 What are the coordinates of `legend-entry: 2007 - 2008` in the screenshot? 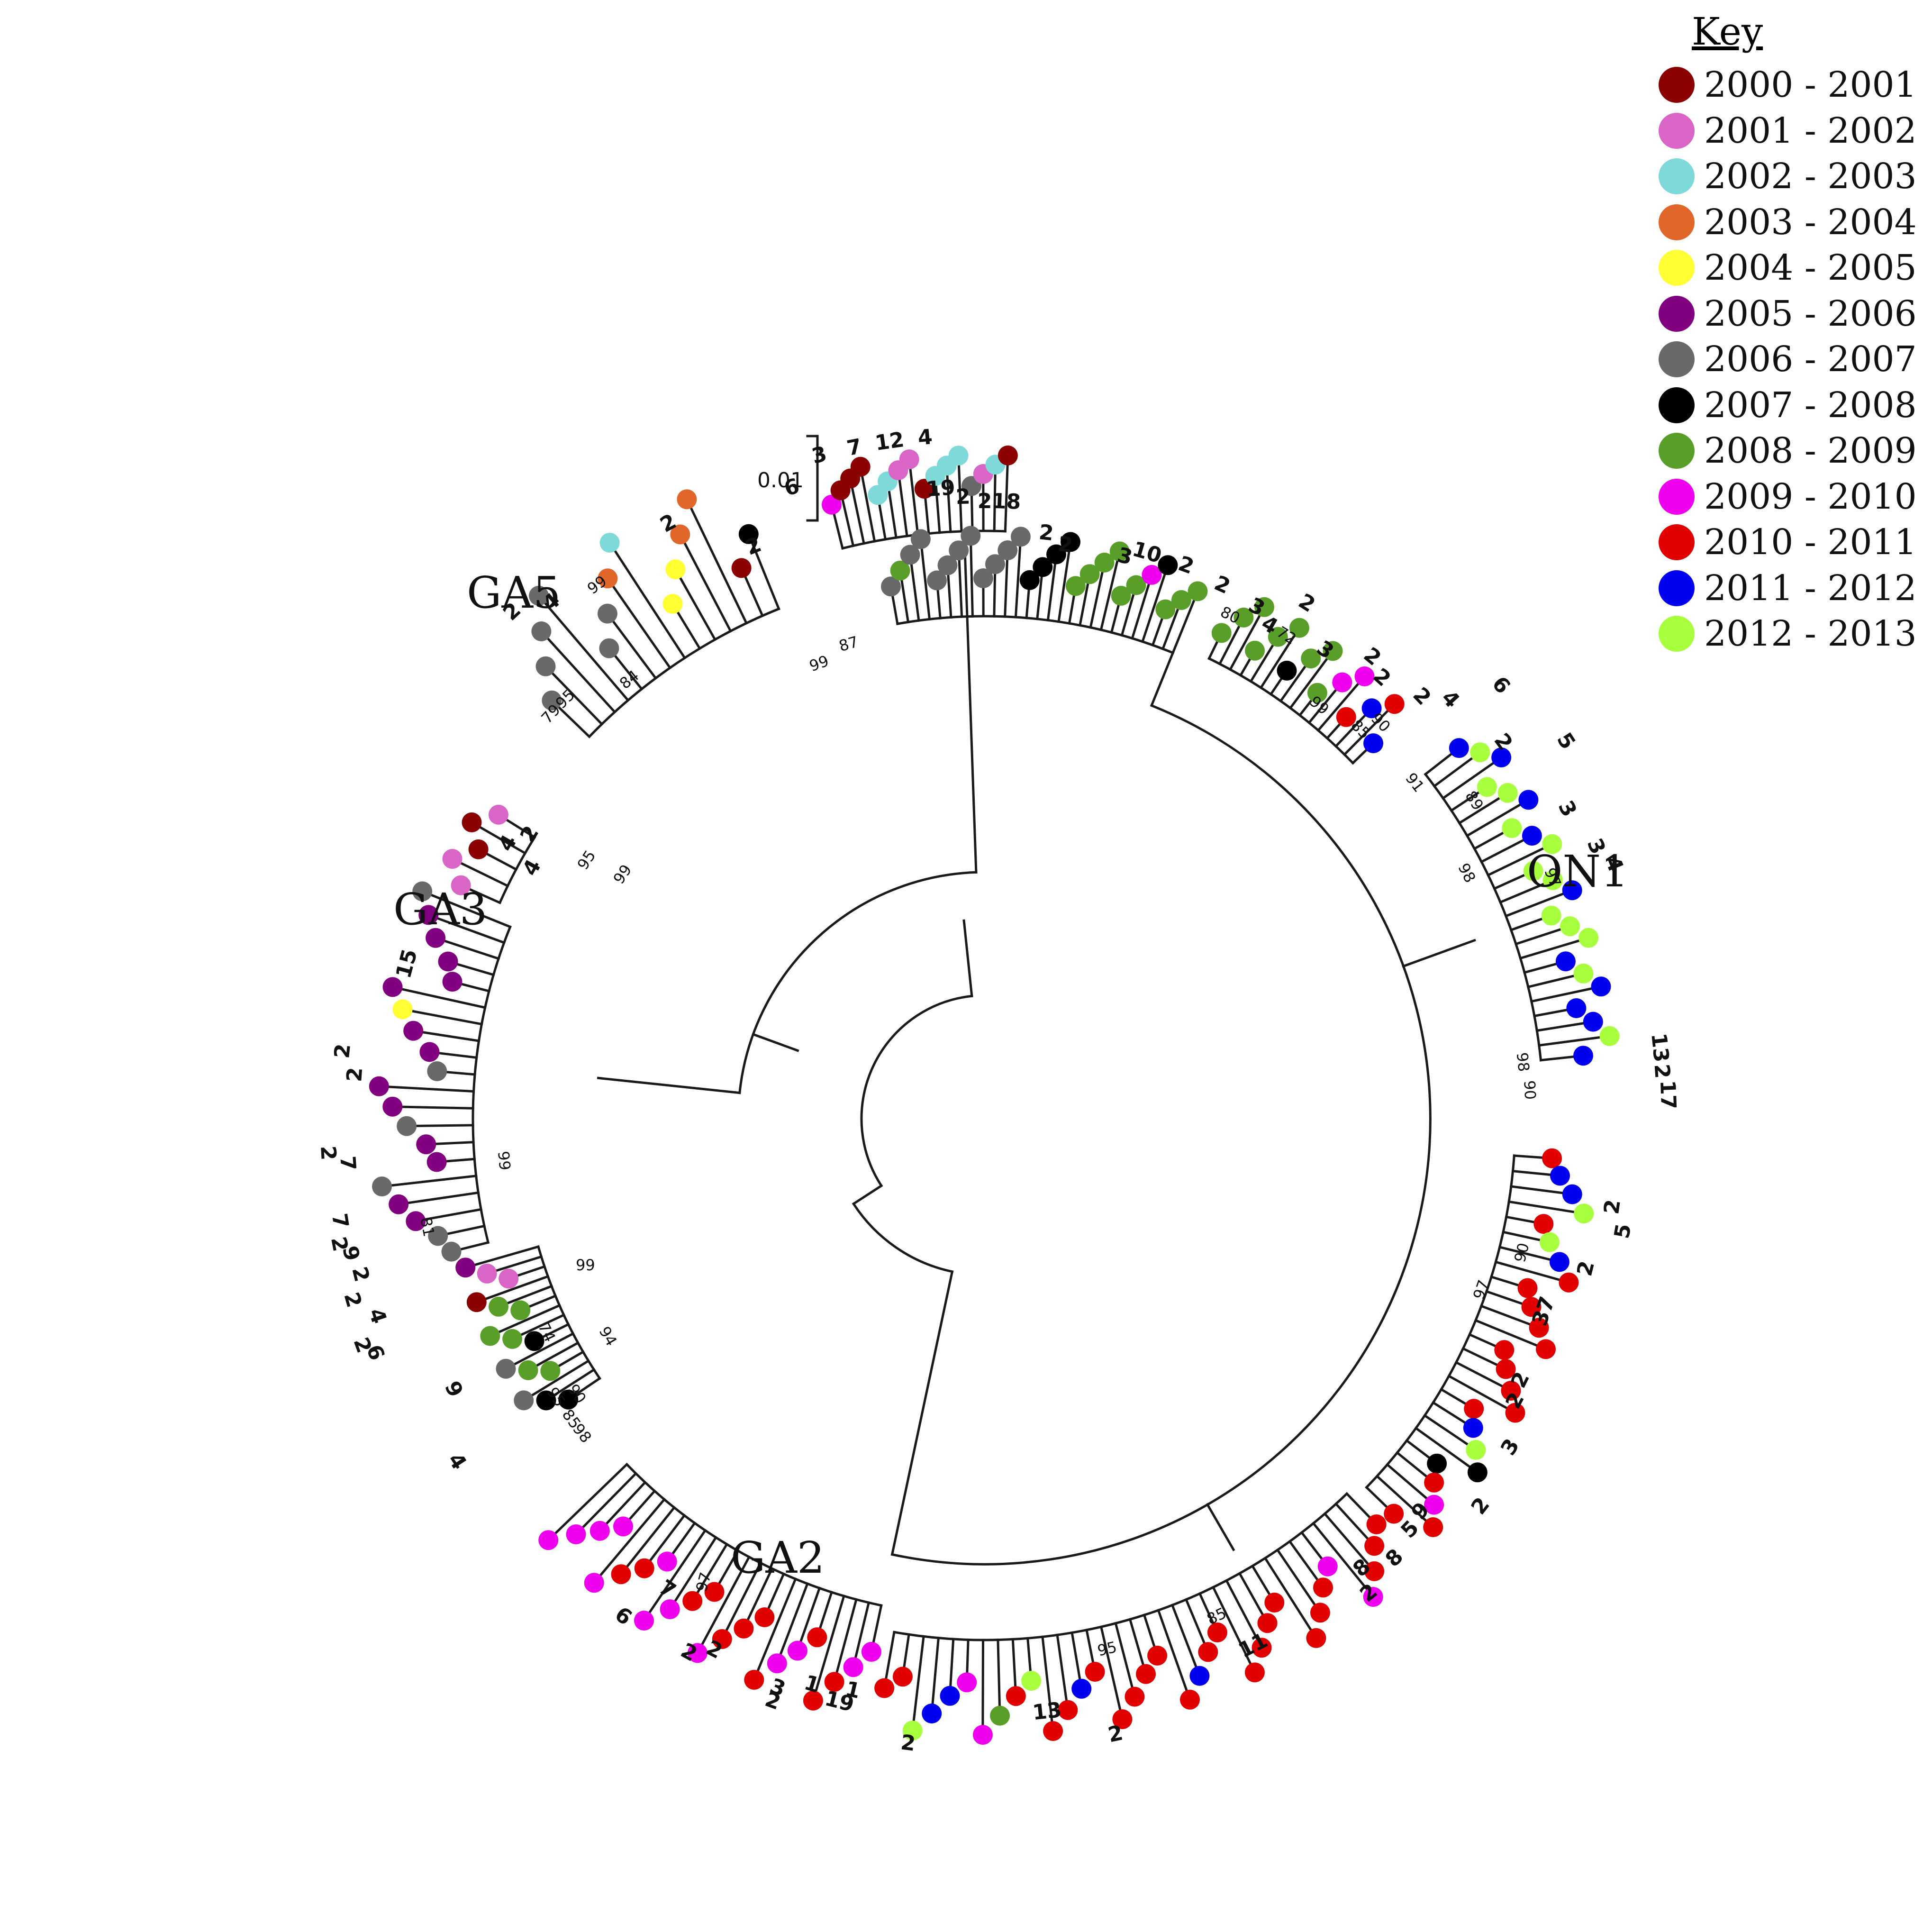 It's located at (1791, 406).